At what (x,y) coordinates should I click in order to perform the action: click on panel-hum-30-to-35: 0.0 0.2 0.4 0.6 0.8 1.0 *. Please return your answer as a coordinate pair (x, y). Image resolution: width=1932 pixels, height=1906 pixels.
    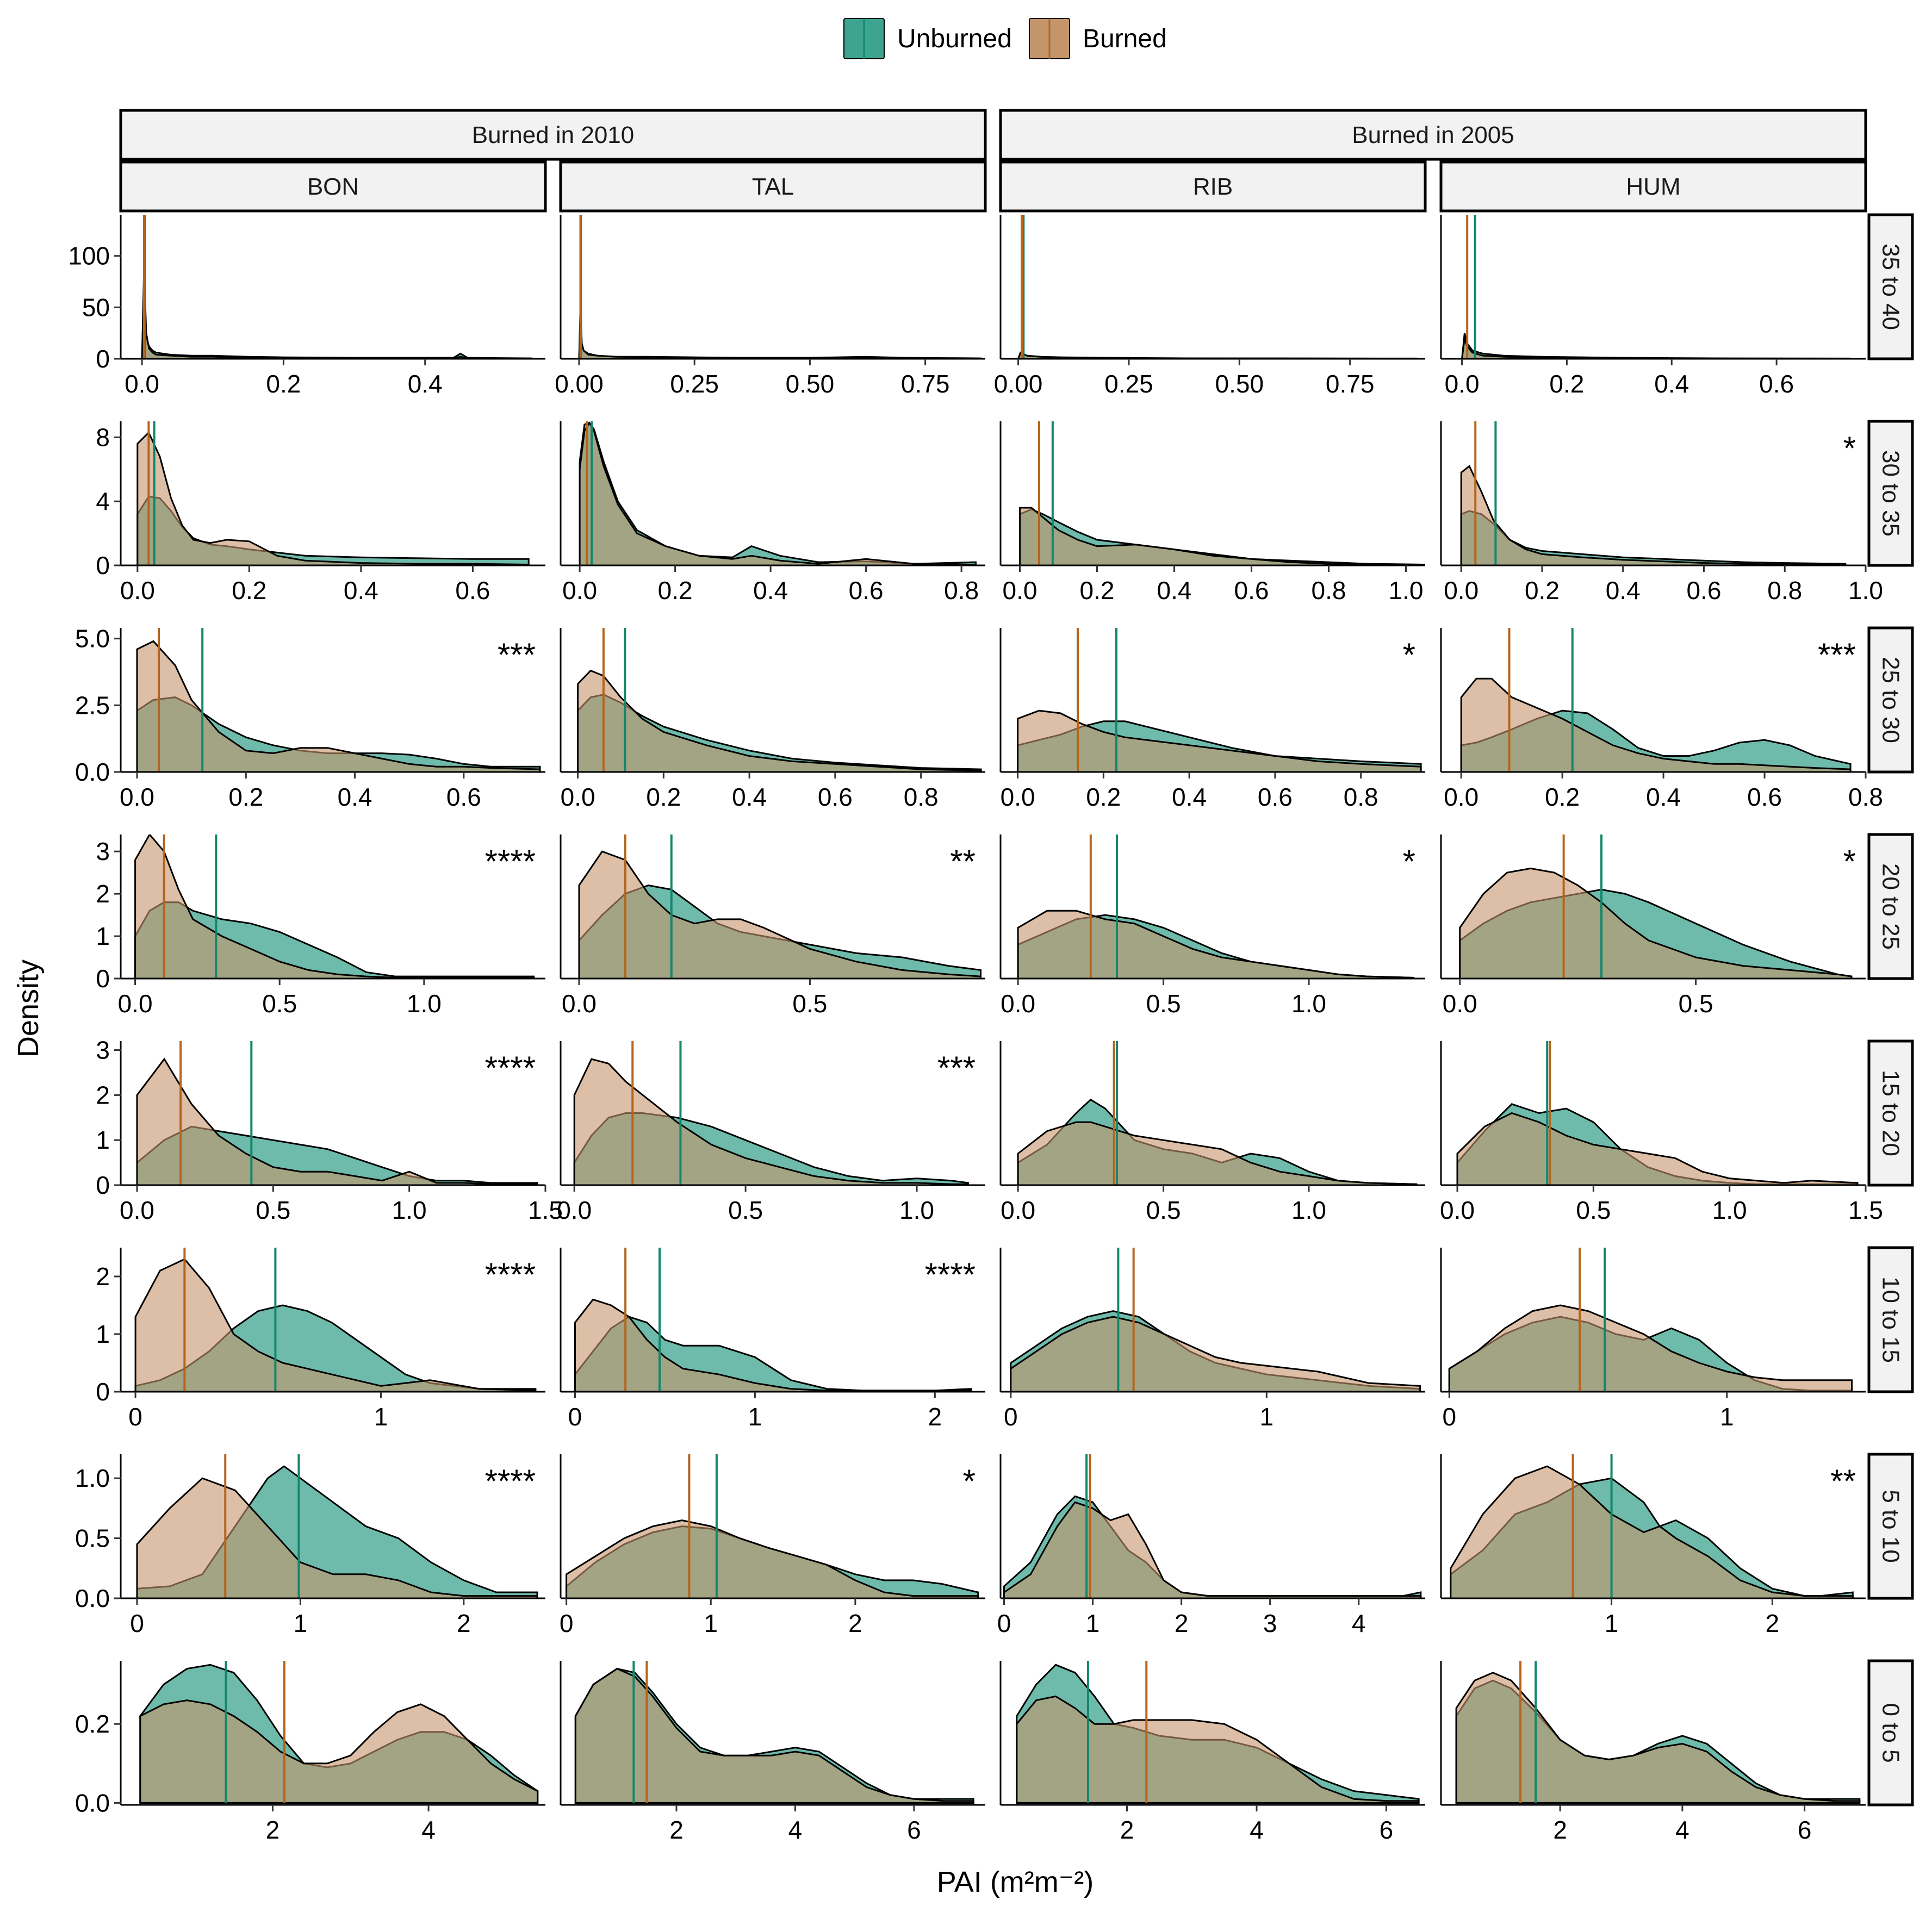
    Looking at the image, I should click on (1661, 513).